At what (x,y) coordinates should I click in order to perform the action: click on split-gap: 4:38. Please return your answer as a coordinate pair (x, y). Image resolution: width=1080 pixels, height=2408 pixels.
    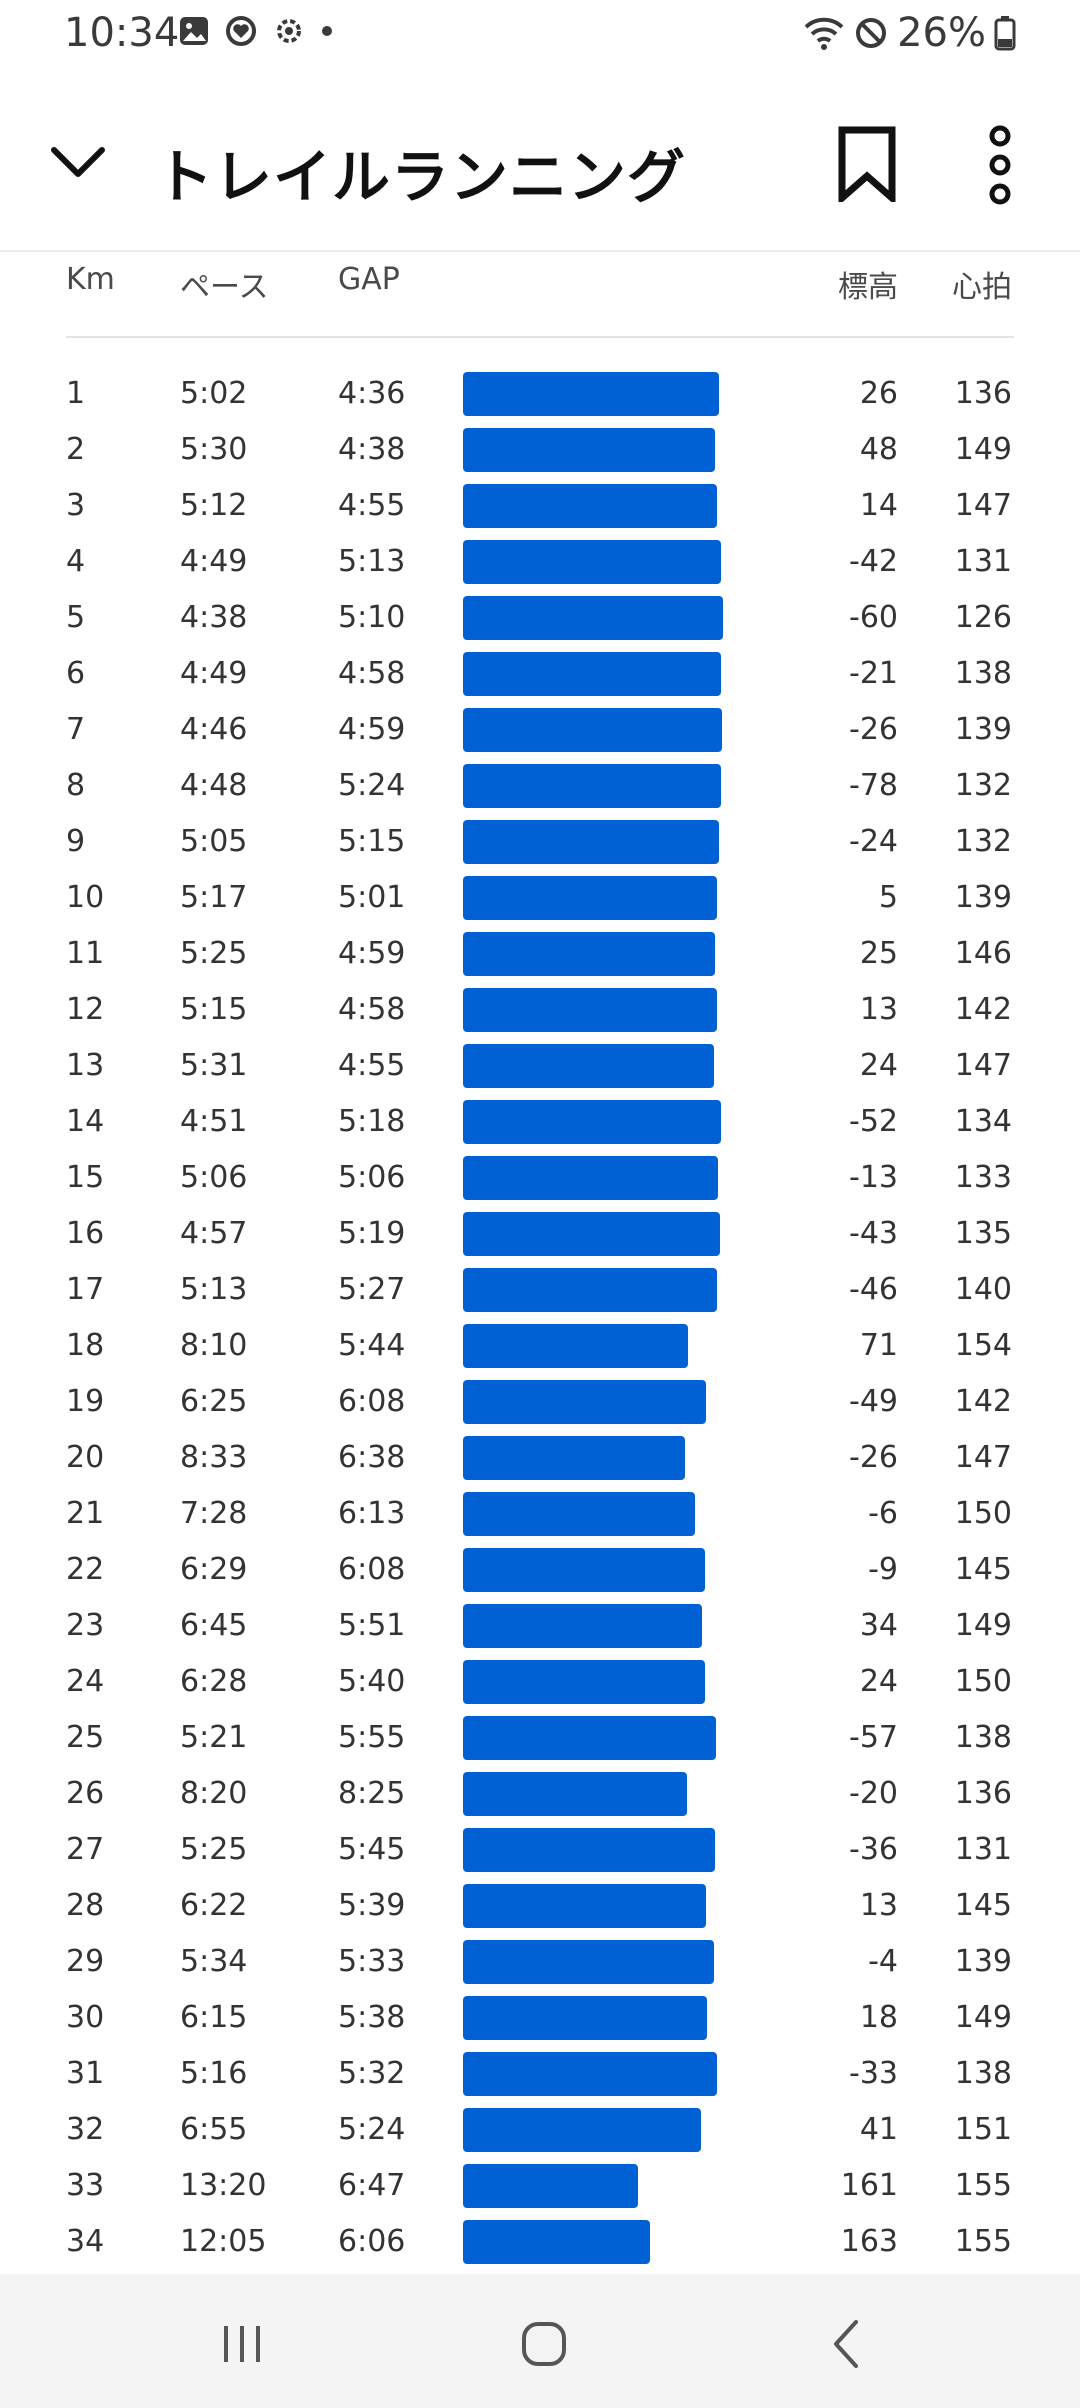
    Looking at the image, I should click on (372, 449).